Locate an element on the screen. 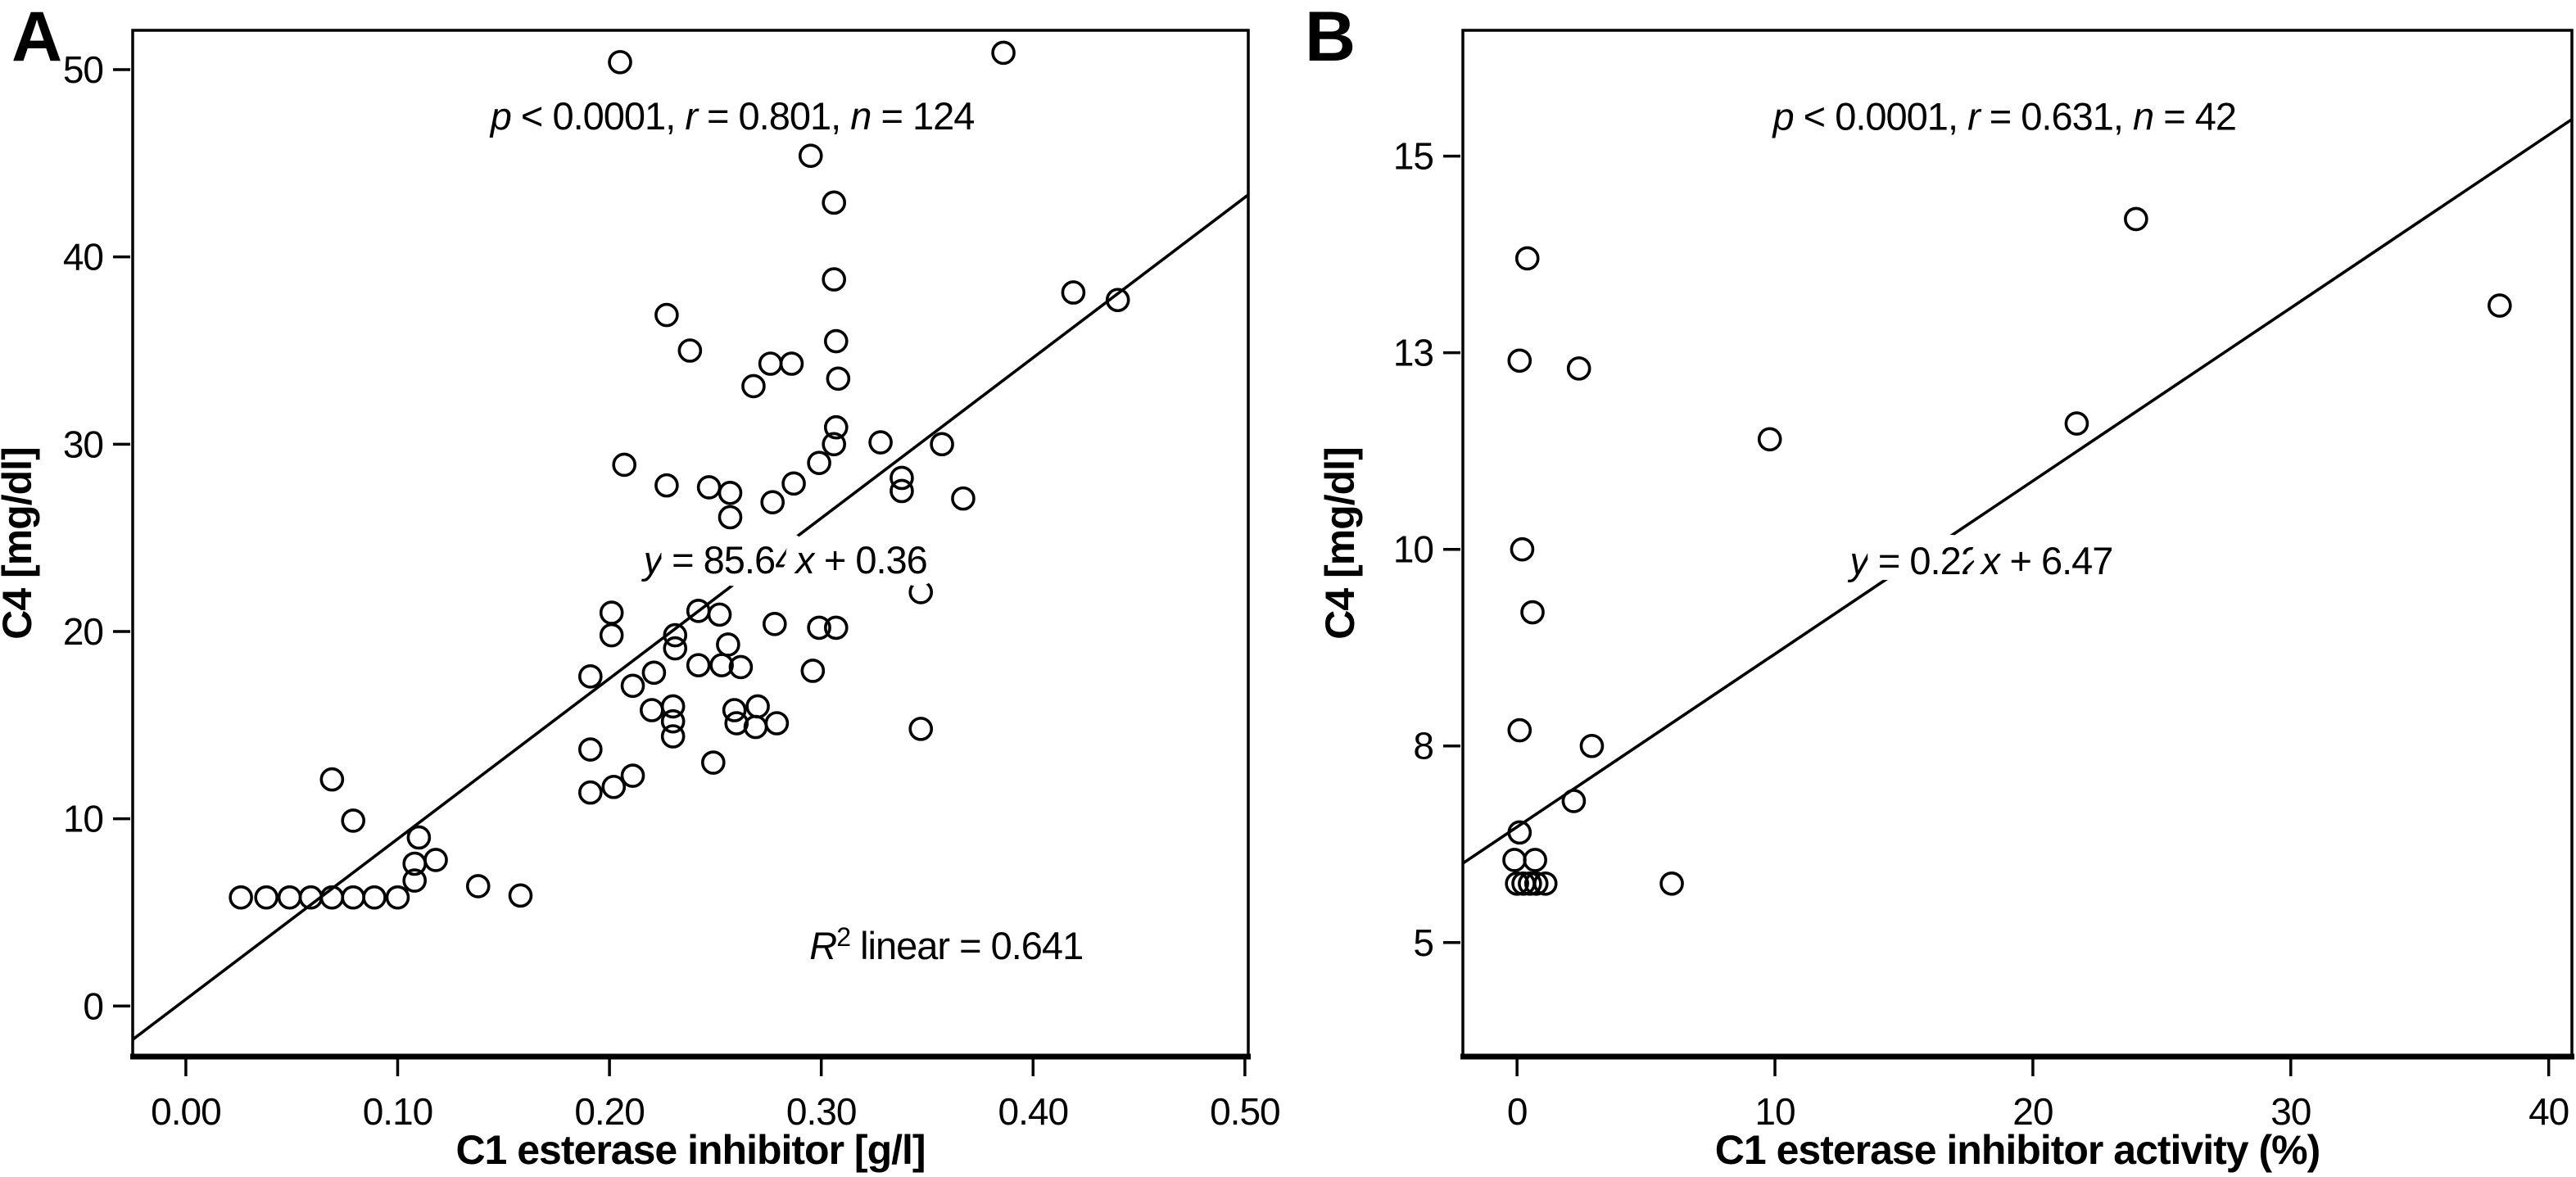  panel-a-y-tick-label: 50 is located at coordinates (83, 69).